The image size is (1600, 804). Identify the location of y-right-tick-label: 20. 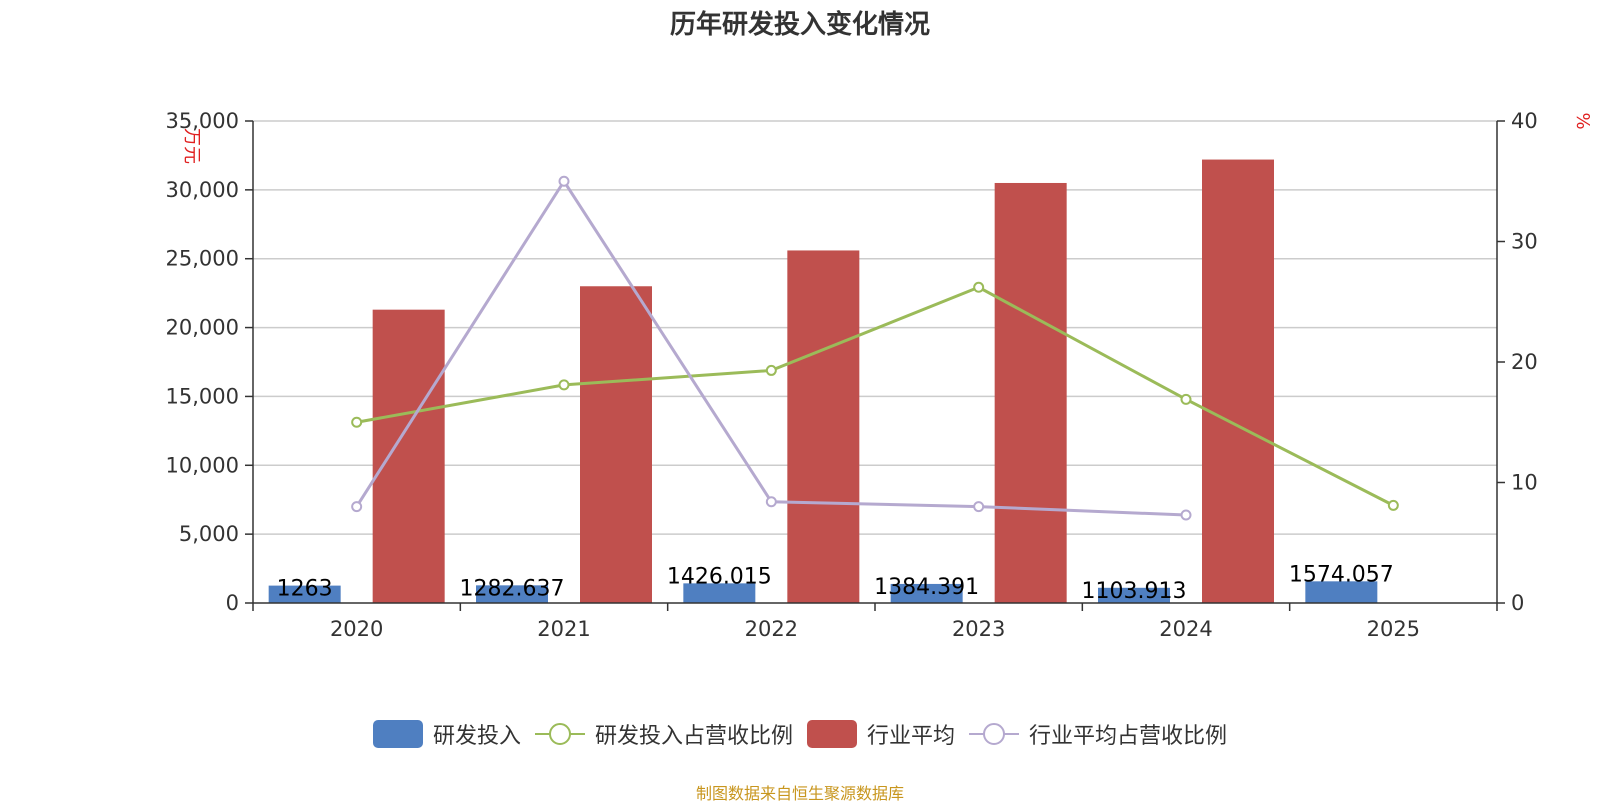
(1524, 362).